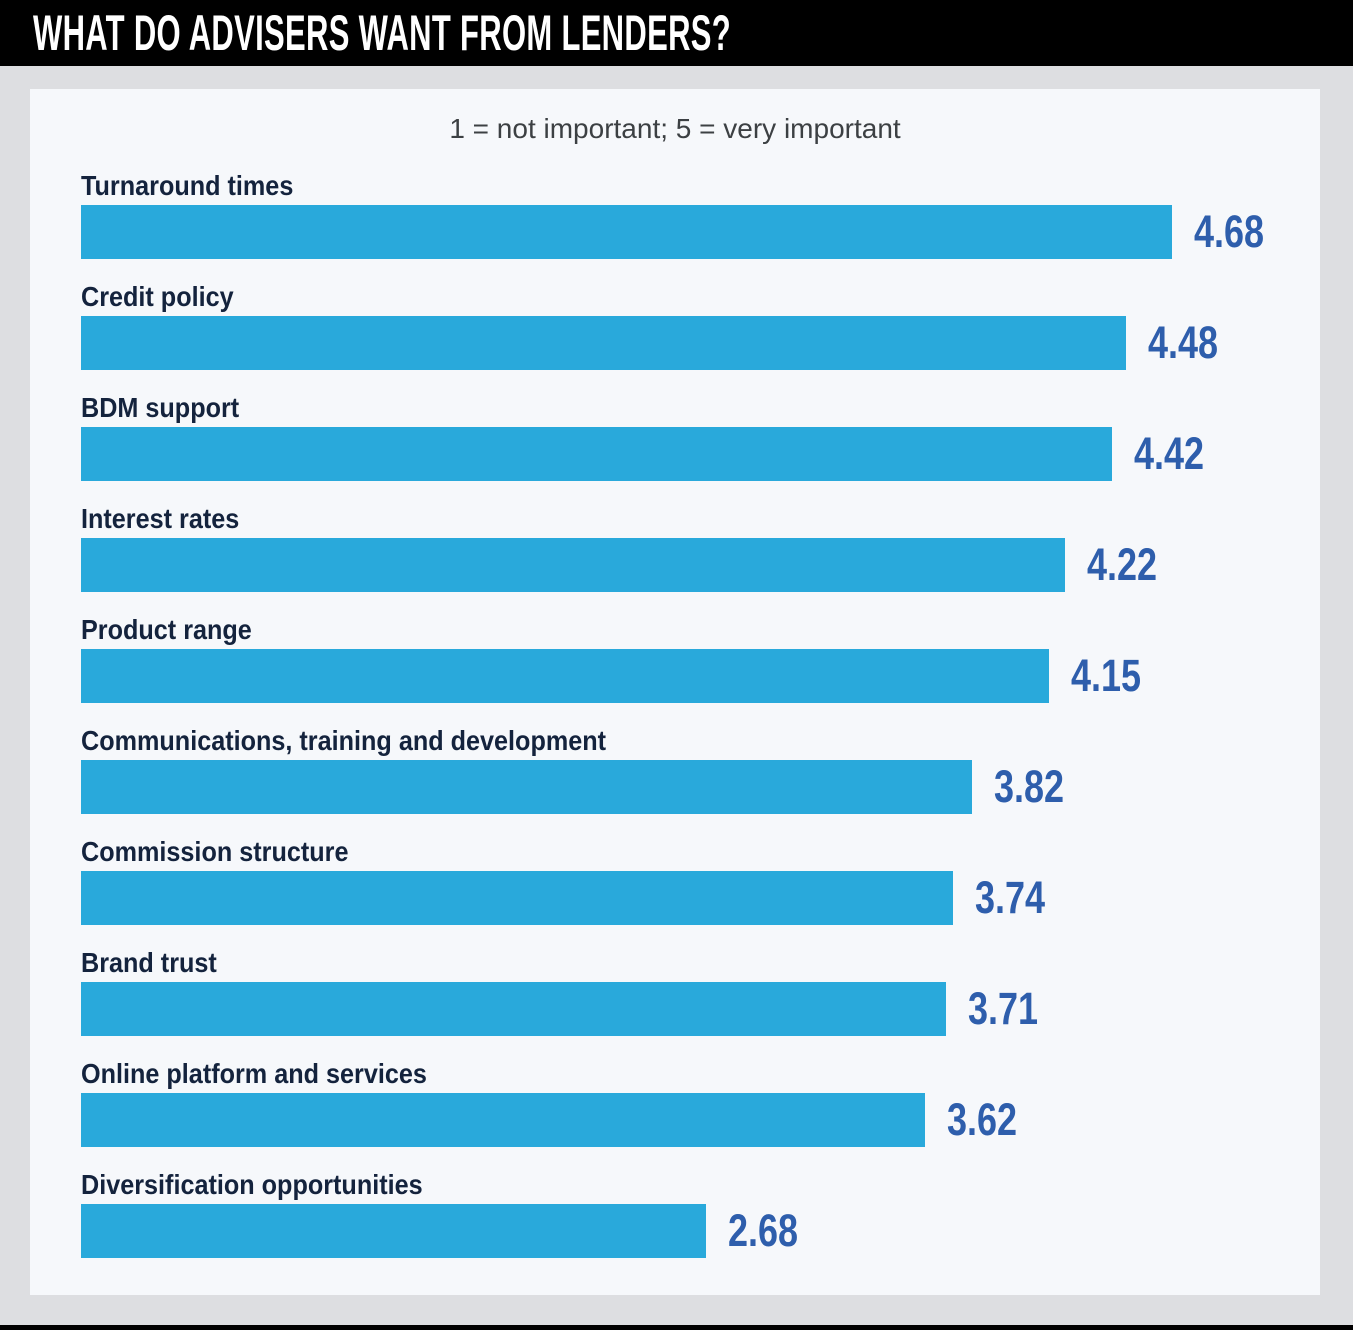 This screenshot has height=1330, width=1353. I want to click on value-label: 3.71, so click(1003, 1008).